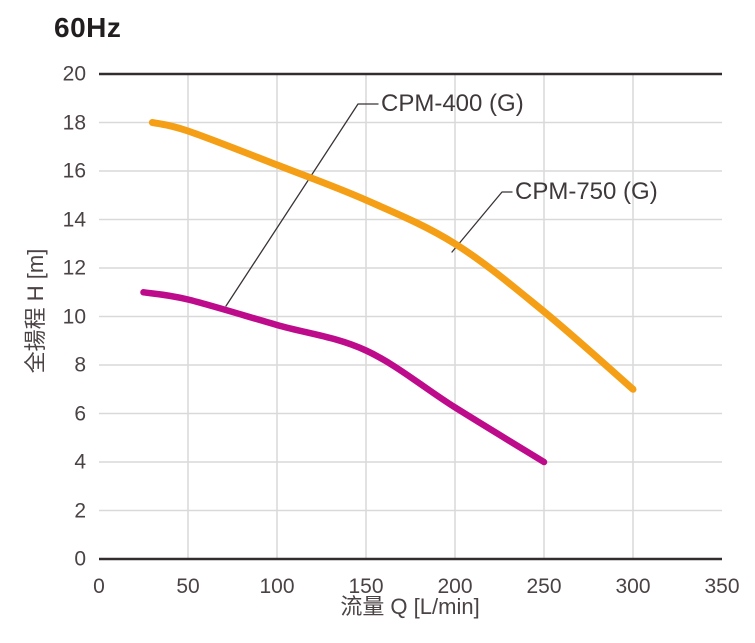 This screenshot has width=755, height=643. Describe the element at coordinates (74, 268) in the screenshot. I see `y-tick-label: 12` at that location.